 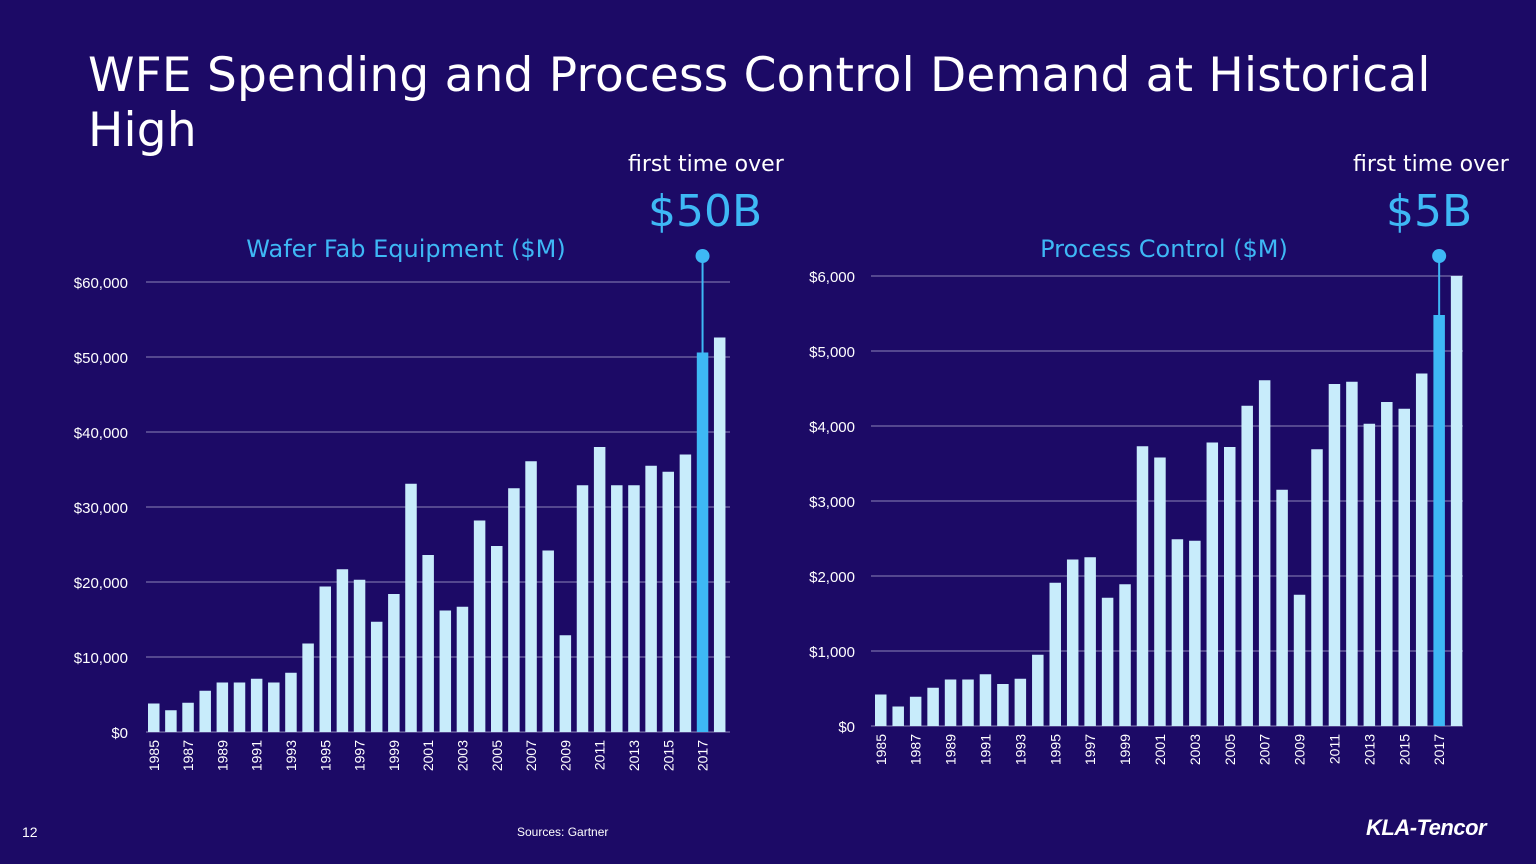 I want to click on pc-bar-2009, so click(x=1299, y=660).